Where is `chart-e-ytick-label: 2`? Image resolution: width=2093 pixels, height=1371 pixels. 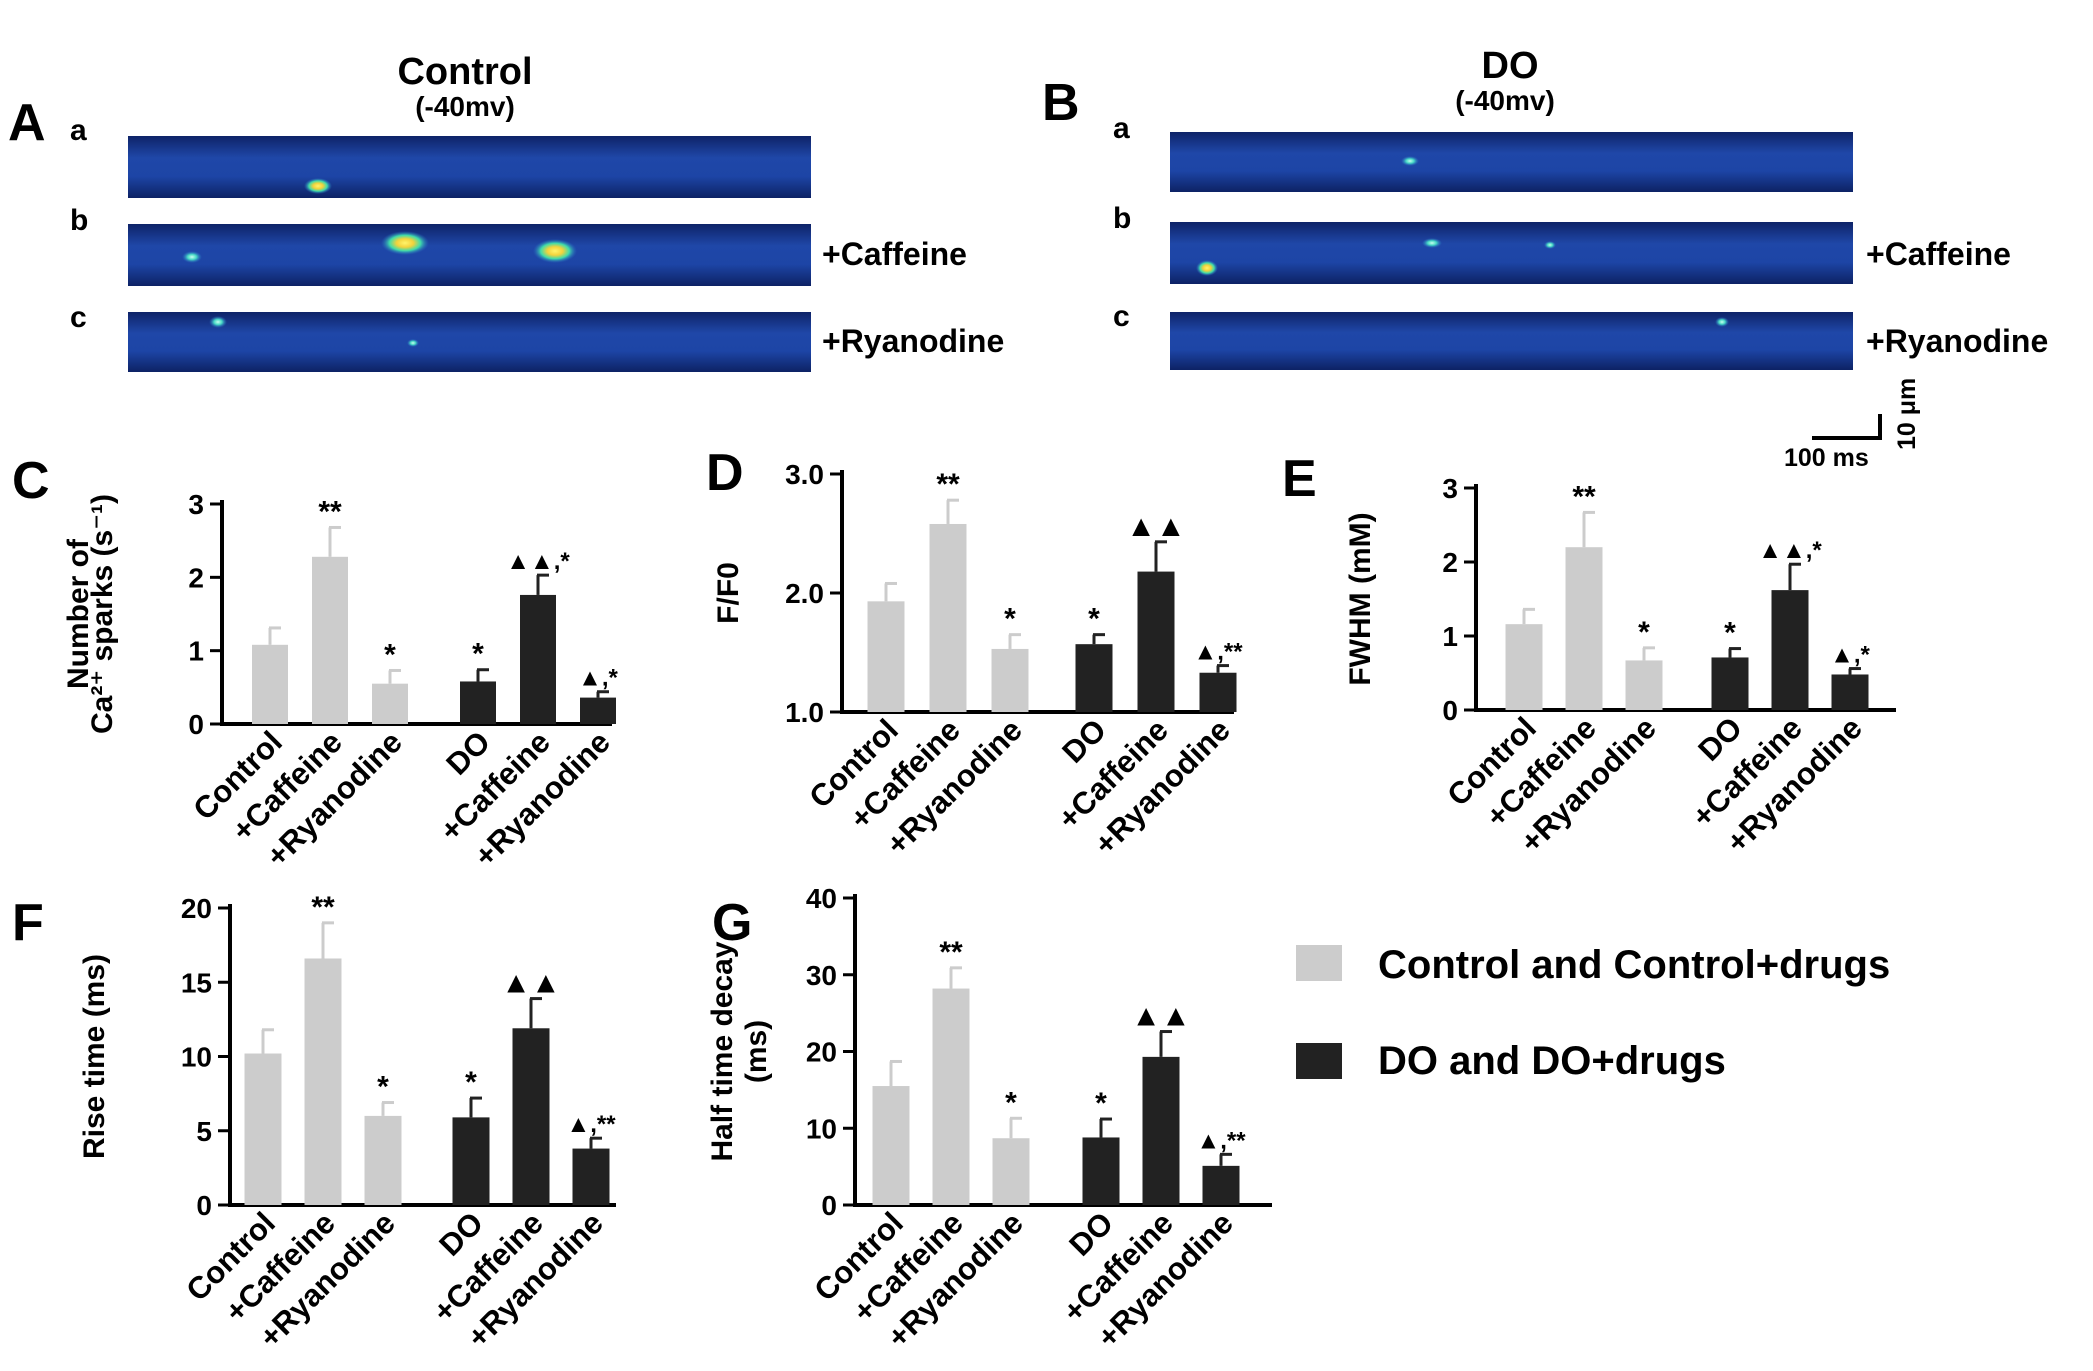 chart-e-ytick-label: 2 is located at coordinates (1450, 562).